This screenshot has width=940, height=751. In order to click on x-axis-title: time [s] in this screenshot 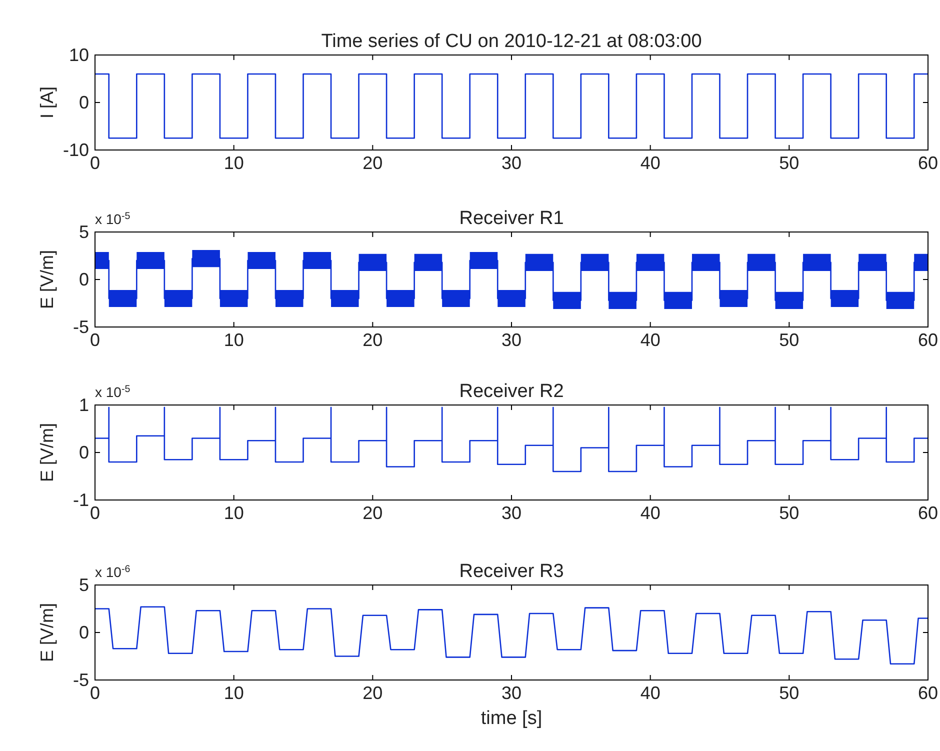, I will do `click(511, 718)`.